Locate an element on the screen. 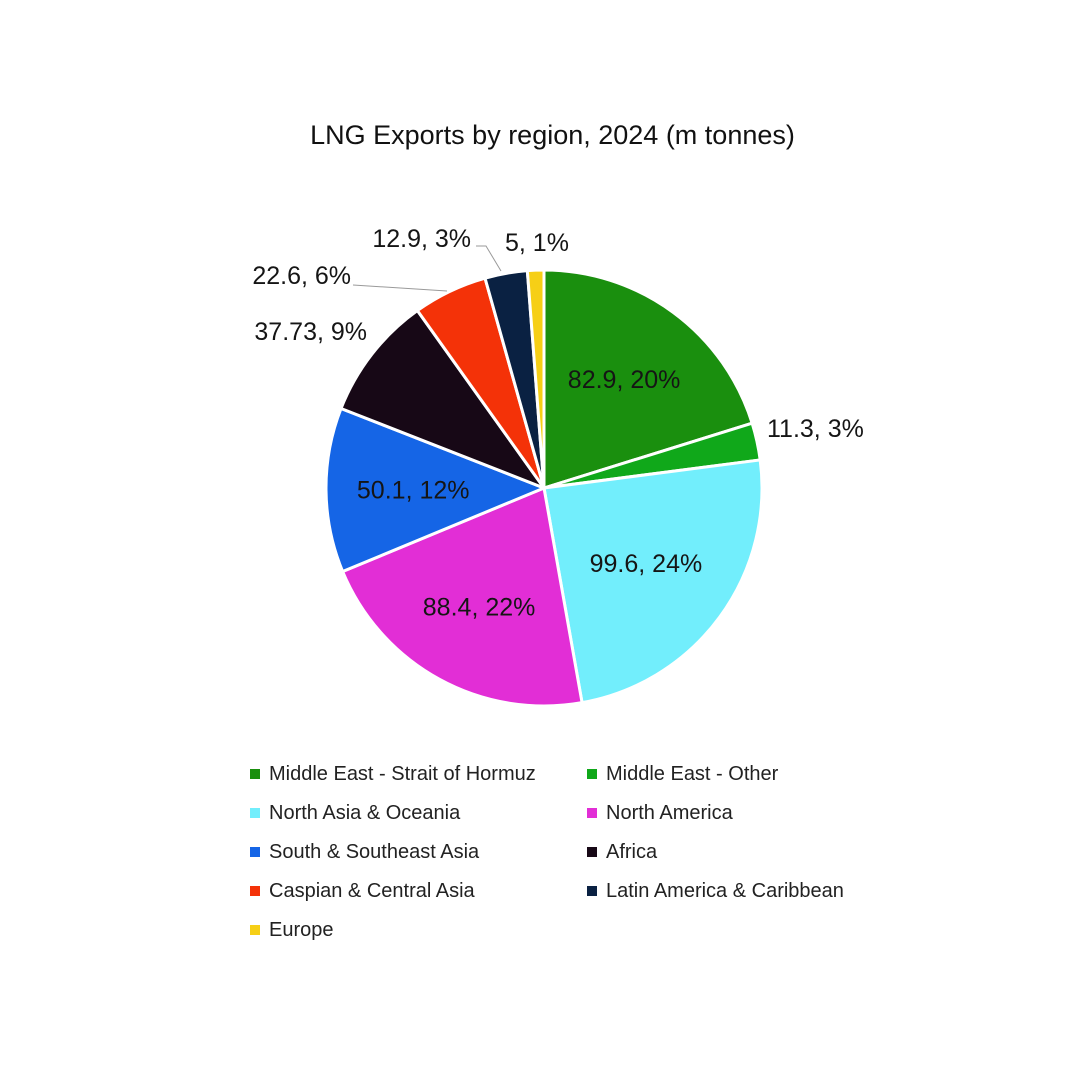  legend-label: North Asia & Oceania is located at coordinates (365, 812).